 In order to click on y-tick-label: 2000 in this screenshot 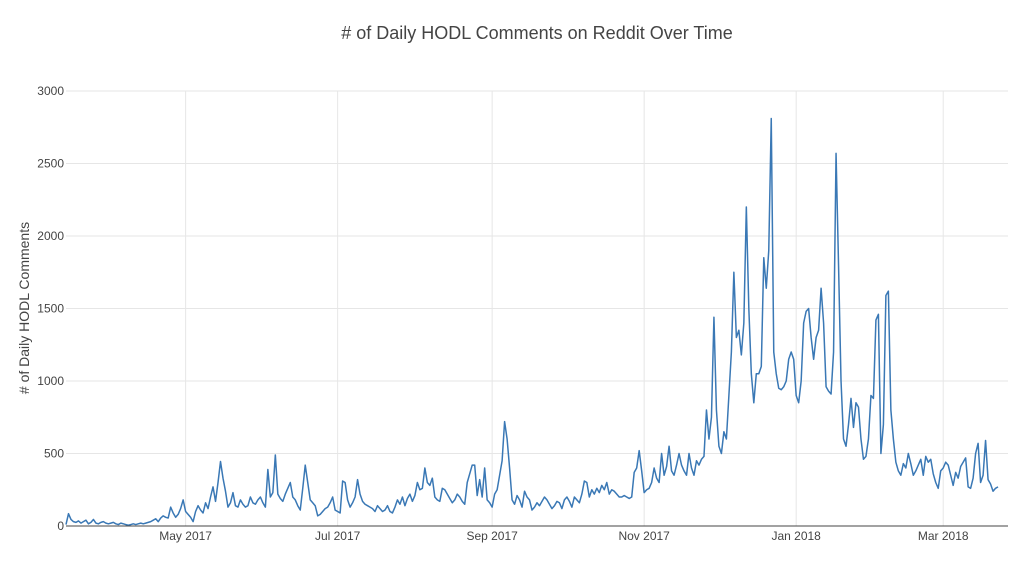, I will do `click(50, 236)`.